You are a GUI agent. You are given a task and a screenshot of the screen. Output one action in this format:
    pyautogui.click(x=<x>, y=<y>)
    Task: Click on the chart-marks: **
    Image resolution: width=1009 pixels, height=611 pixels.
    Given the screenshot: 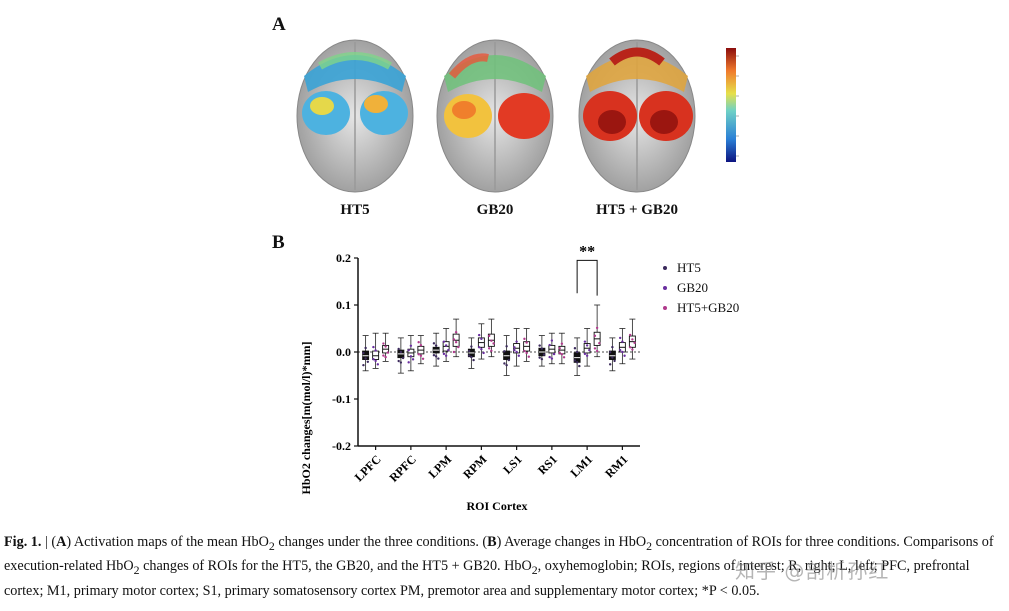 What is the action you would take?
    pyautogui.click(x=499, y=311)
    